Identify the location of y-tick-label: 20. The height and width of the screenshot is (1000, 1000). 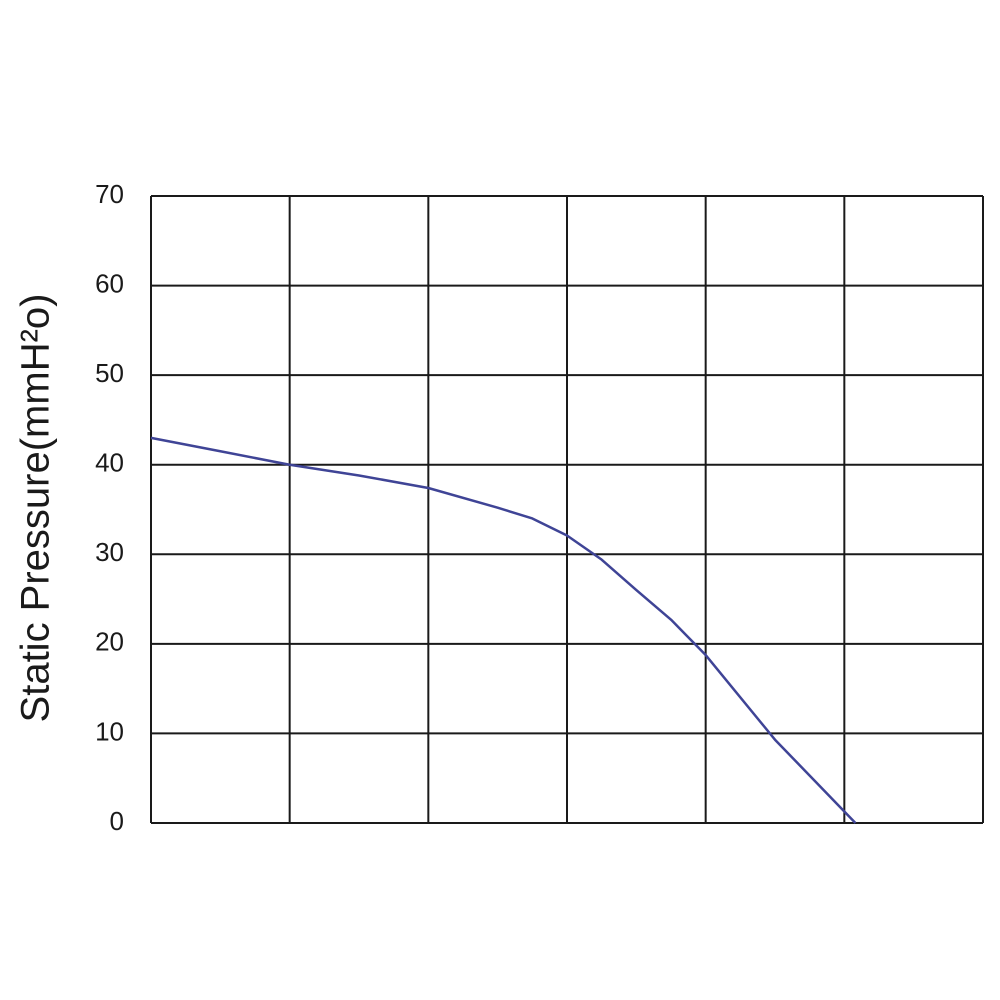
(109, 642).